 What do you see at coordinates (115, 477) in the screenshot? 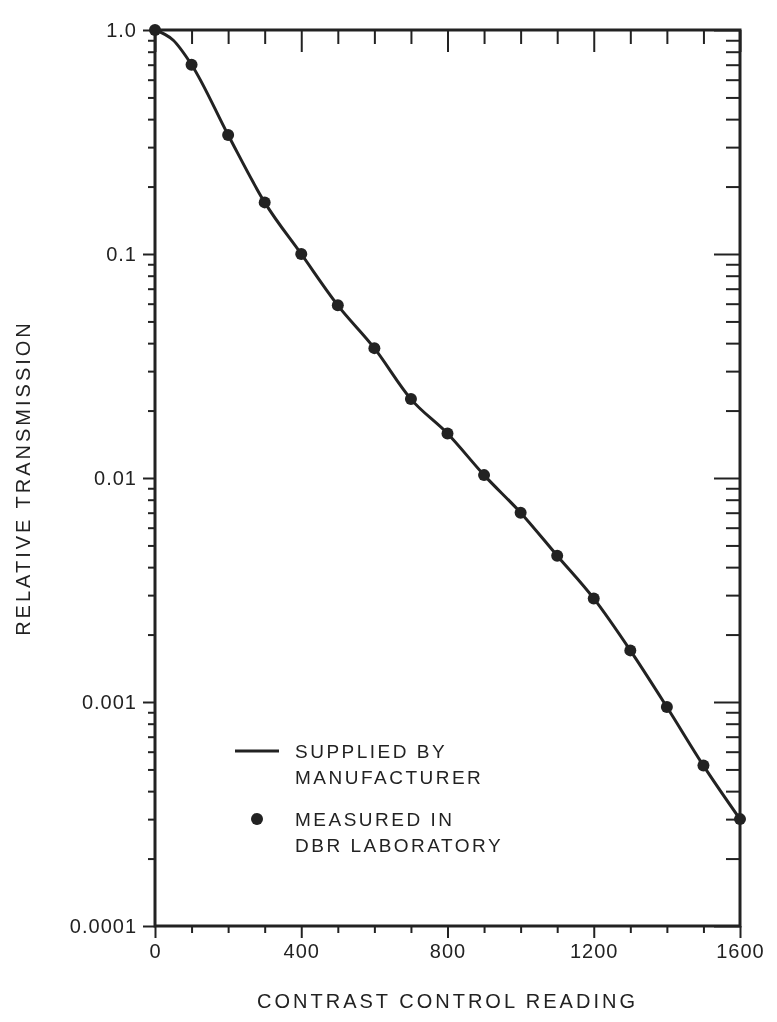
I see `y-tick-label: 0.01` at bounding box center [115, 477].